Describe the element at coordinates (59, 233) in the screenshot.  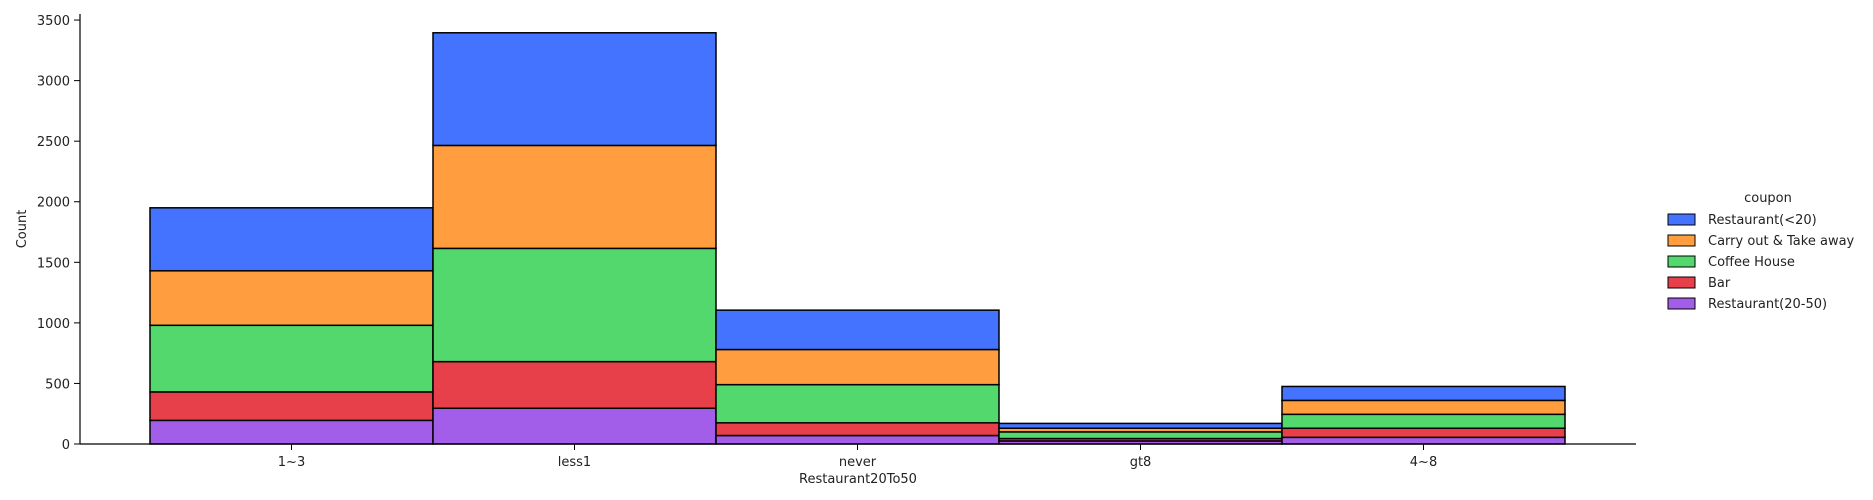
I see `y-axis: 0 500 1000 1500 2000 2500 3000 3500` at that location.